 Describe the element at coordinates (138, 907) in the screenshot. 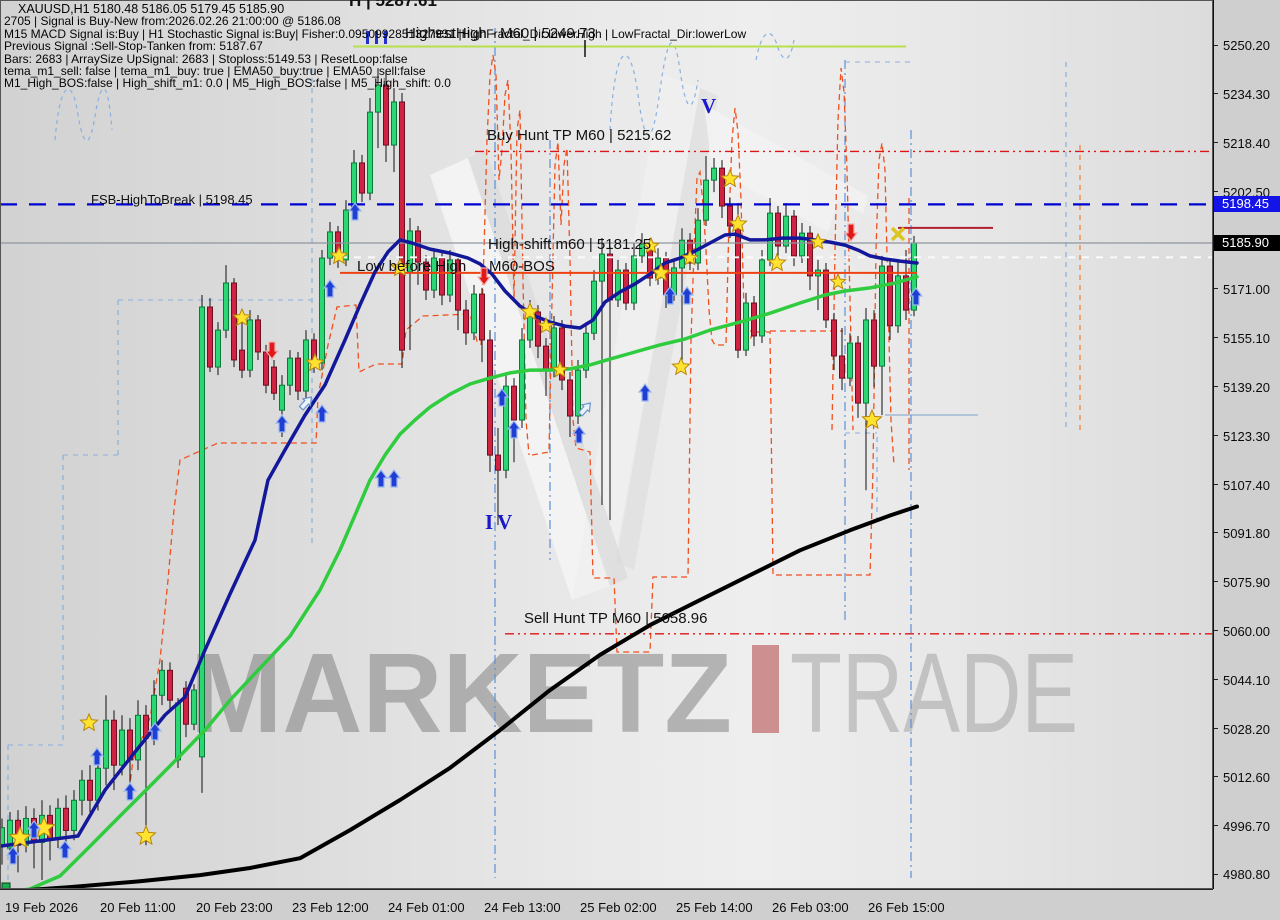

I see `time-tick-label: 20 Feb 11:00` at that location.